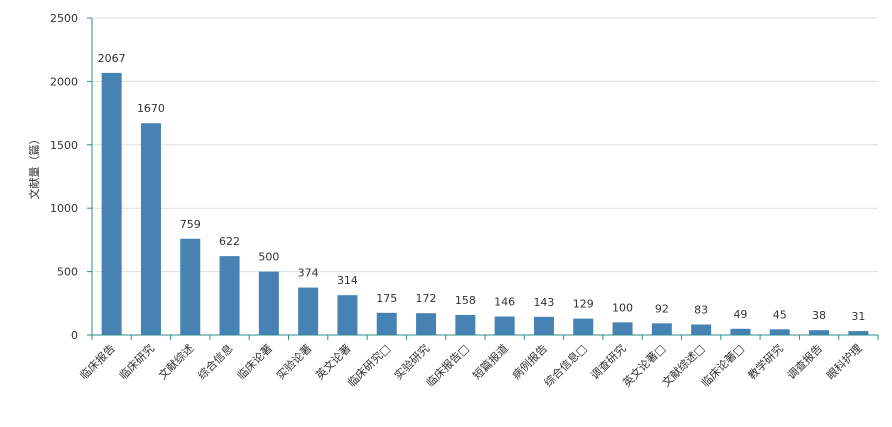 Image resolution: width=892 pixels, height=427 pixels. What do you see at coordinates (701, 309) in the screenshot?
I see `data-label: 83` at bounding box center [701, 309].